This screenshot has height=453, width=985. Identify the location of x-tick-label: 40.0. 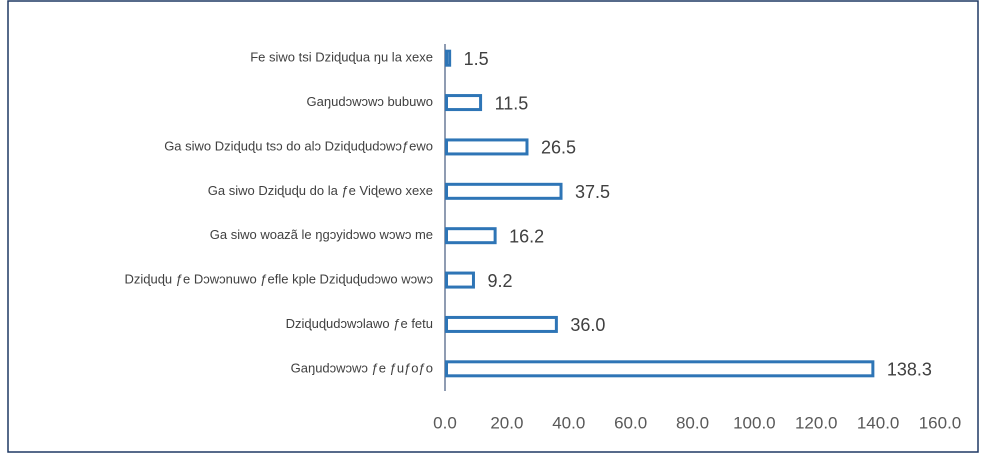
(568, 422).